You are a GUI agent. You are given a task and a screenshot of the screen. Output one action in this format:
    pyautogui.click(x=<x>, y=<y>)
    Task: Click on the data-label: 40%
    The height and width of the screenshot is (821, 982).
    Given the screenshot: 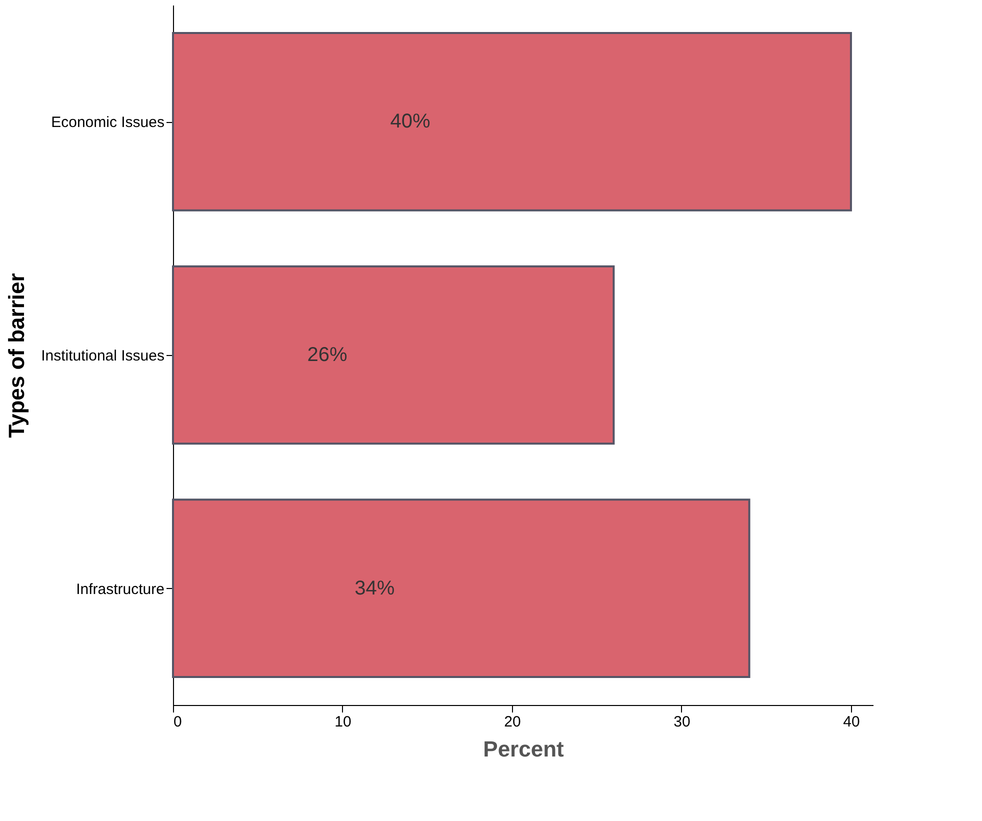 What is the action you would take?
    pyautogui.click(x=410, y=121)
    